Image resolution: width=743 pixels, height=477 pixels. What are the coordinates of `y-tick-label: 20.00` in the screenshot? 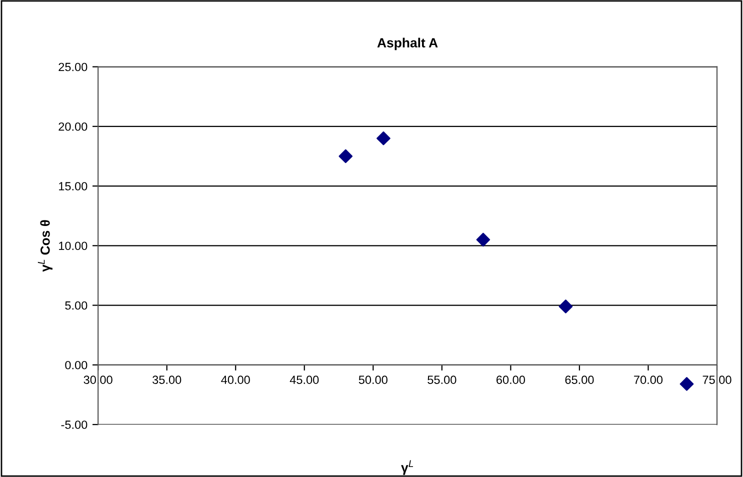 It's located at (73, 126).